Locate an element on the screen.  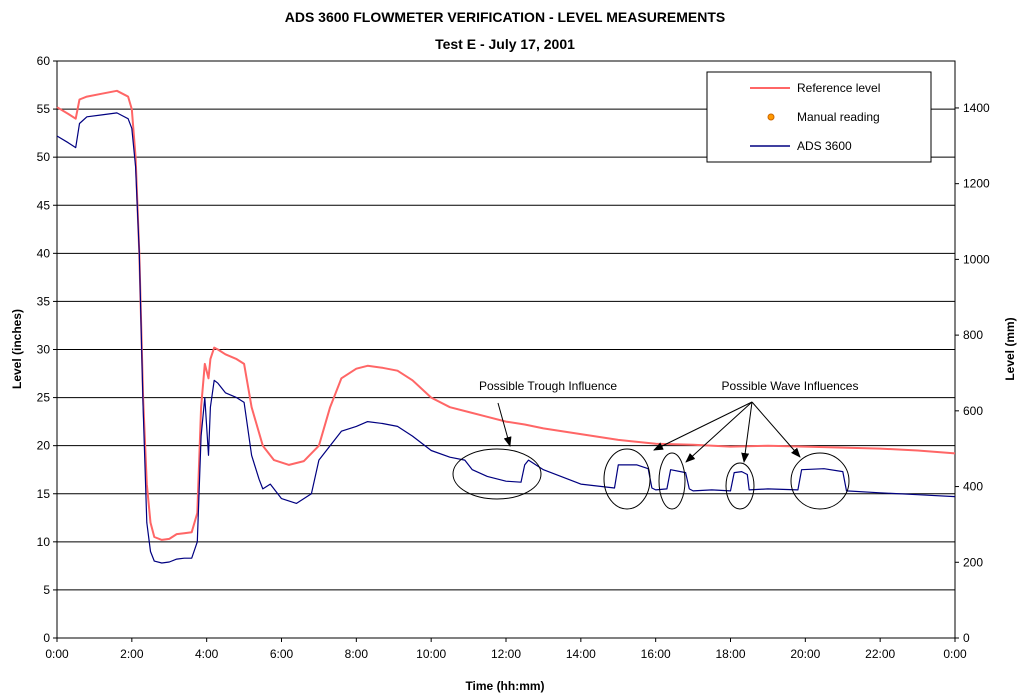
legend: Reference level Manual reading ADS 3600 is located at coordinates (819, 117).